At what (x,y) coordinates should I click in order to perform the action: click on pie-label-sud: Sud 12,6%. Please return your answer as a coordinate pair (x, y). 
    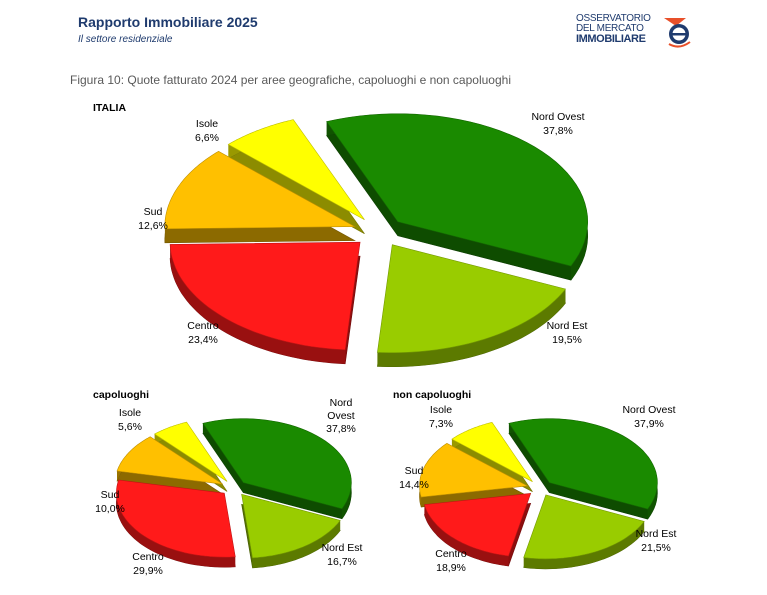
    Looking at the image, I should click on (153, 219).